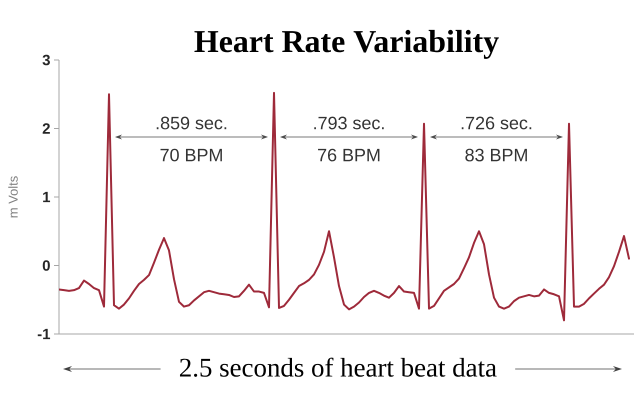  What do you see at coordinates (46, 265) in the screenshot?
I see `y-tick-label: 0` at bounding box center [46, 265].